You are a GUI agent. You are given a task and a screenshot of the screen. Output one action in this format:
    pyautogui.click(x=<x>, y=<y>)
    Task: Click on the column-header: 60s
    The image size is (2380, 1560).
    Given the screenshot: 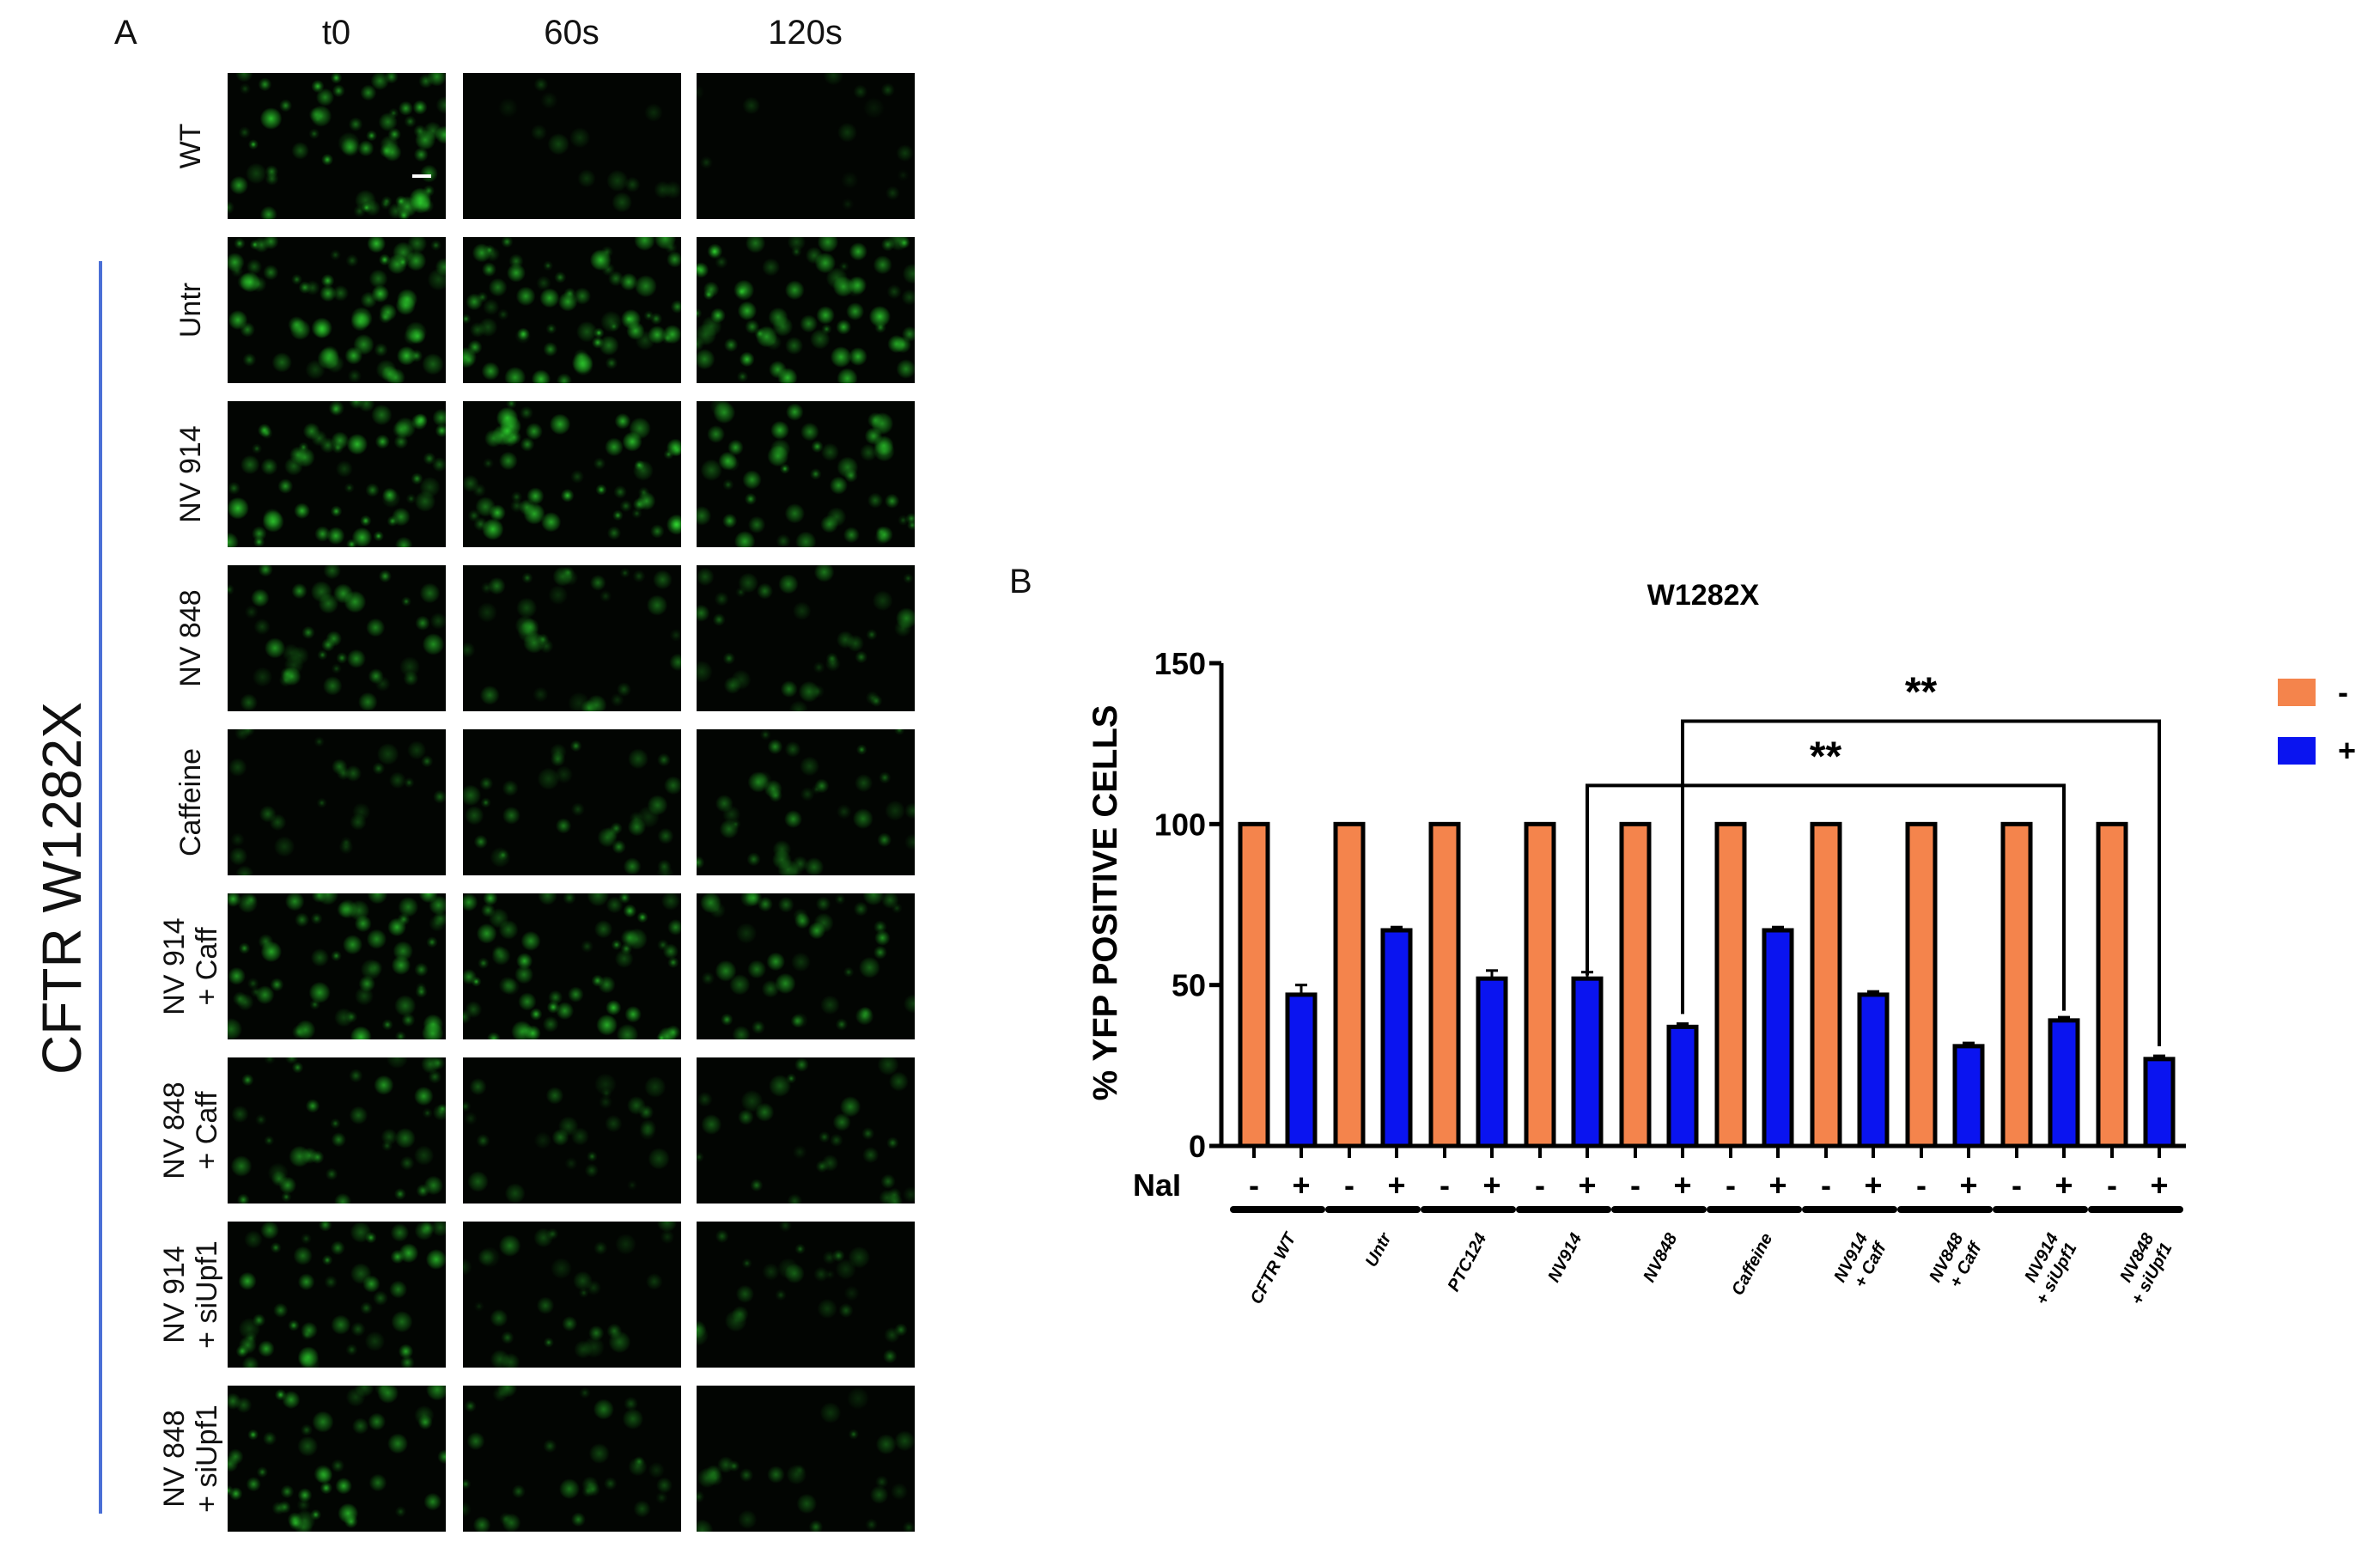 What is the action you would take?
    pyautogui.click(x=572, y=33)
    